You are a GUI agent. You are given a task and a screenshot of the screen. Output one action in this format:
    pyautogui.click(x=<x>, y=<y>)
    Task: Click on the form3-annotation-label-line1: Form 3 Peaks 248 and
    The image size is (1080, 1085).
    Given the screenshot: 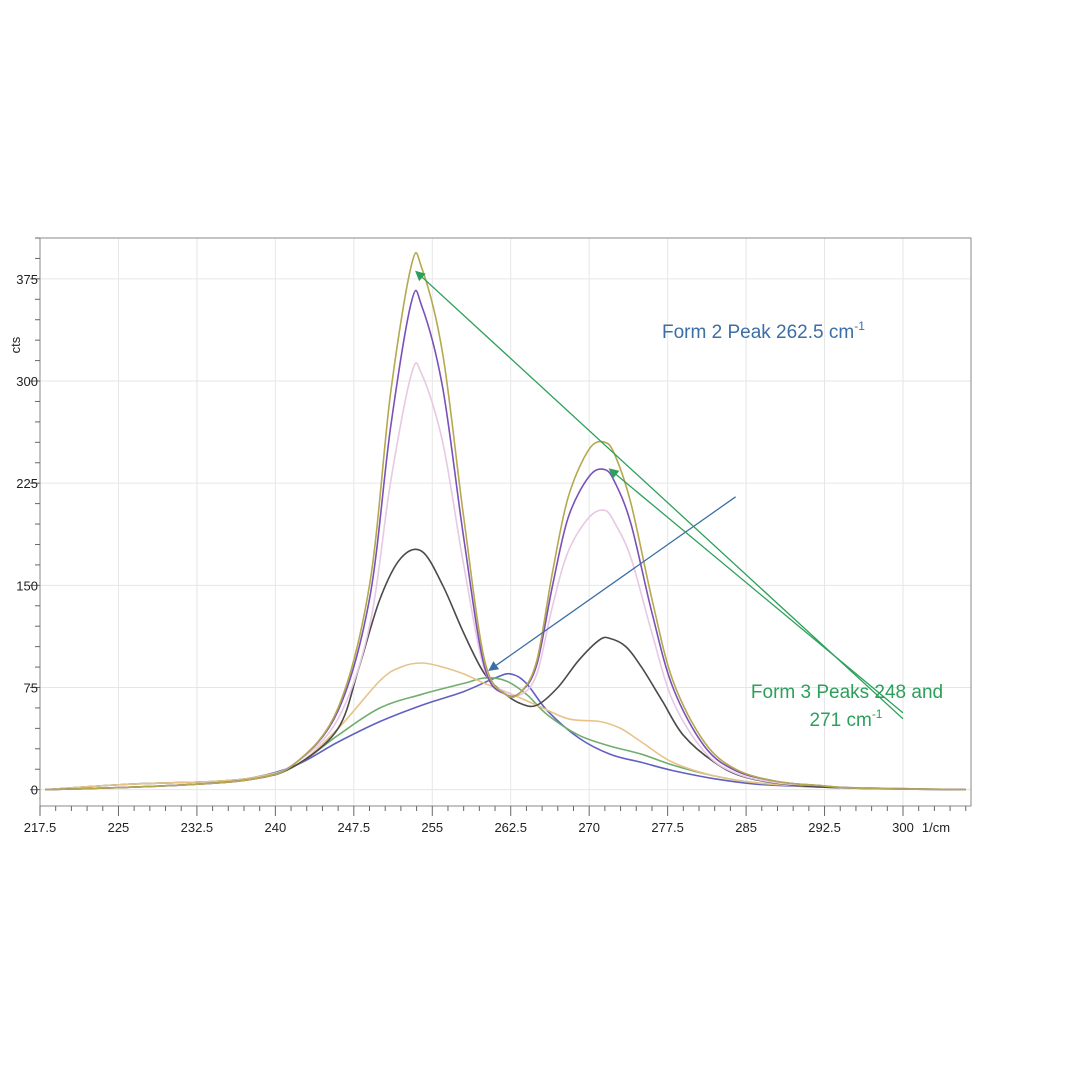 What is the action you would take?
    pyautogui.click(x=847, y=692)
    